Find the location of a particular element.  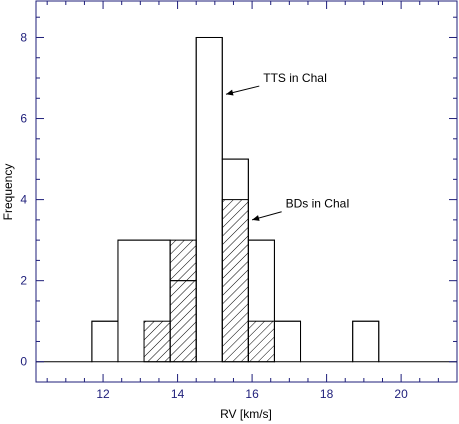

x-tick-label: 12 is located at coordinates (103, 394).